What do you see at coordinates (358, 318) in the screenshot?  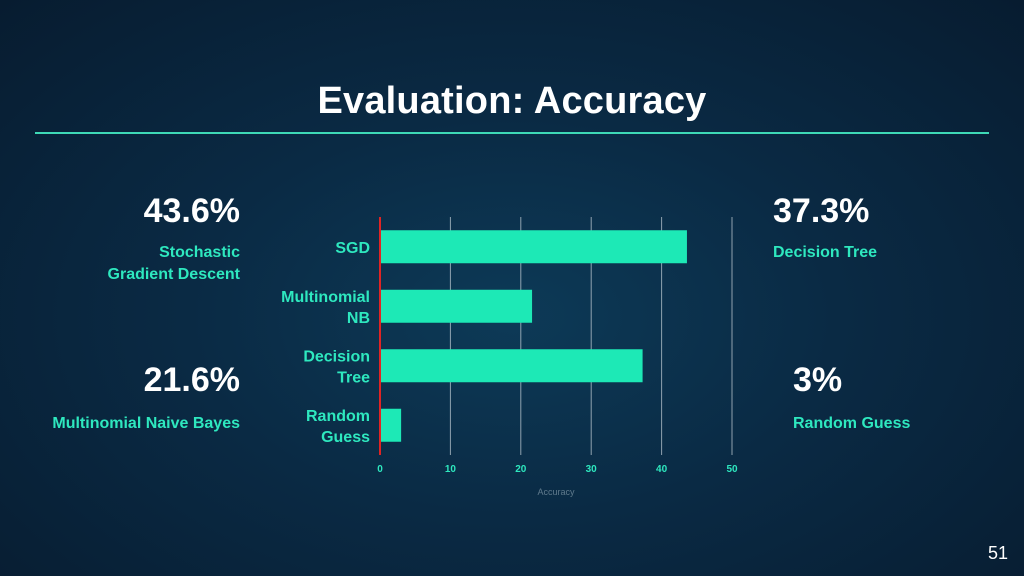 I see `category-label-1-1: NB` at bounding box center [358, 318].